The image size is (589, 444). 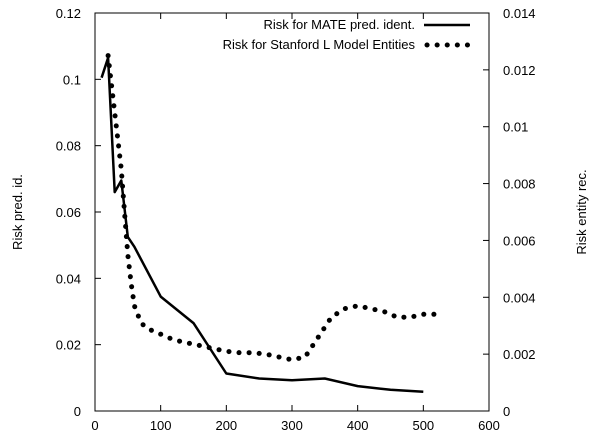 I want to click on y-tick-label: 0, so click(x=77, y=411).